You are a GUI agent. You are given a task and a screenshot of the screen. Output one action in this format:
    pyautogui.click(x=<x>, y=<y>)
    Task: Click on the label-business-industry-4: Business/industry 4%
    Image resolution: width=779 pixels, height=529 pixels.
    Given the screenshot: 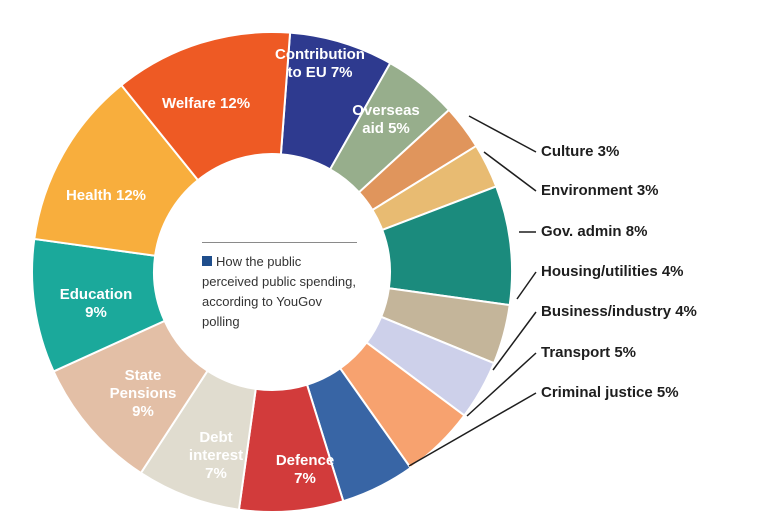 What is the action you would take?
    pyautogui.click(x=619, y=311)
    